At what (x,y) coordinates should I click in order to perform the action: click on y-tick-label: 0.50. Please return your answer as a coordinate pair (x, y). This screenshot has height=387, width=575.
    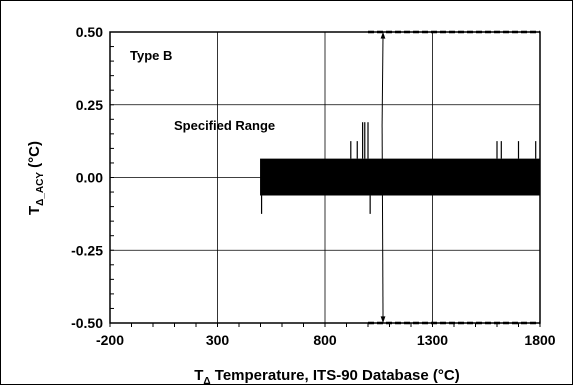
    Looking at the image, I should click on (89, 32).